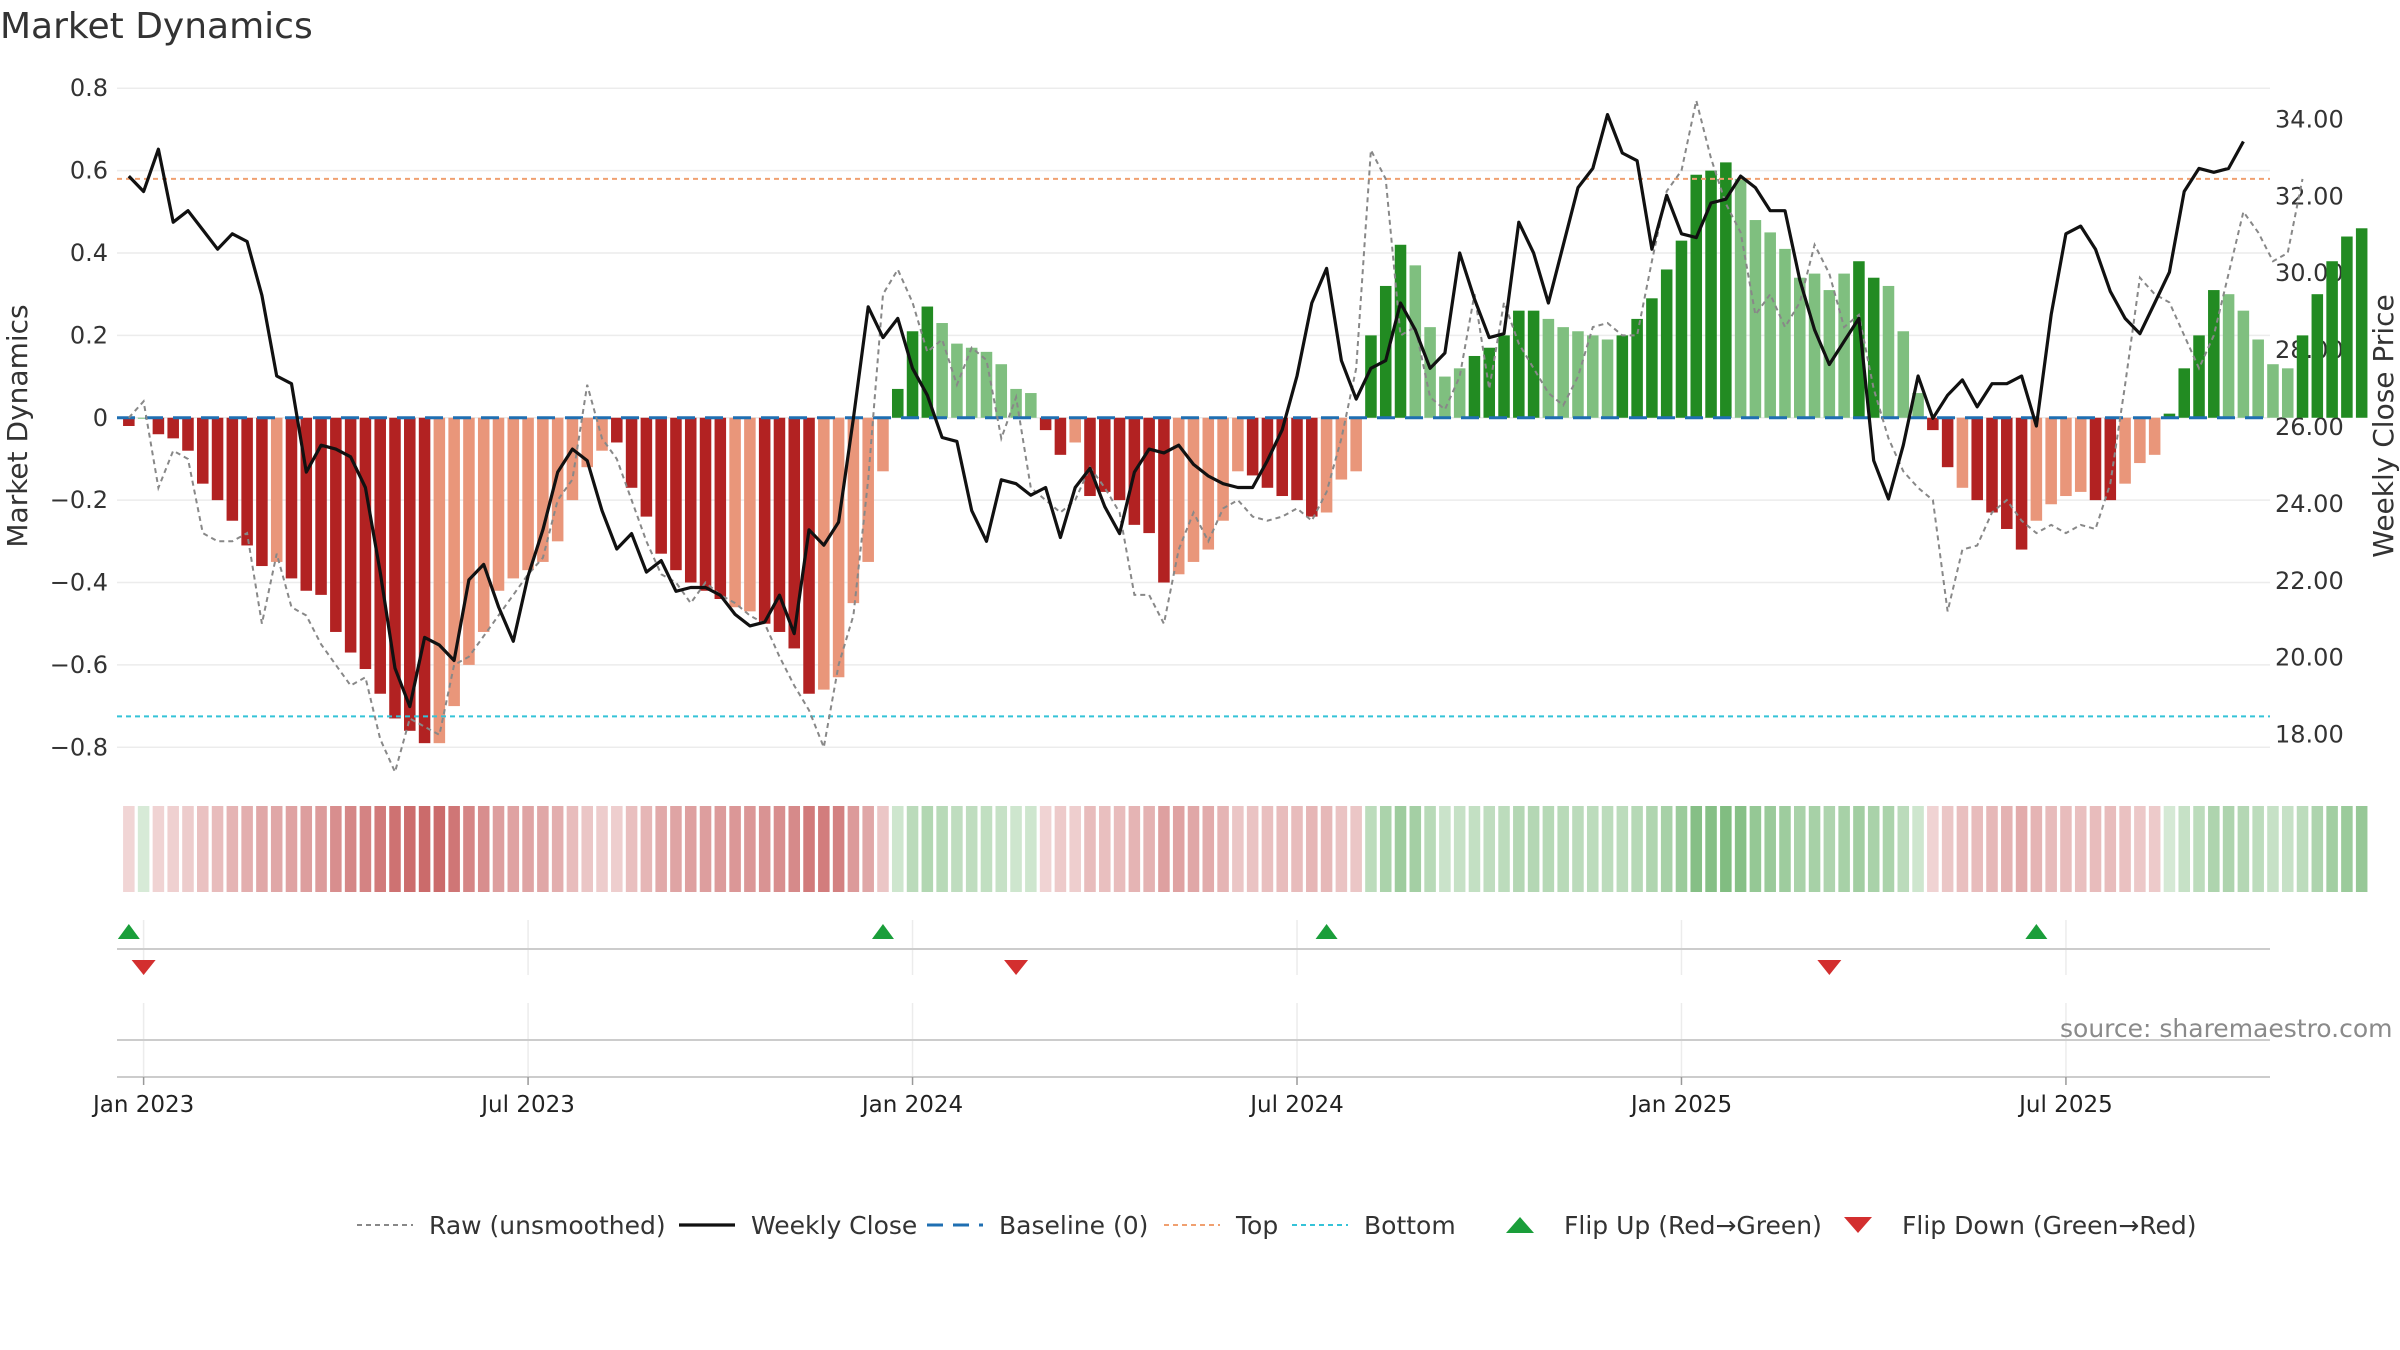 The width and height of the screenshot is (2400, 1350). Describe the element at coordinates (2309, 735) in the screenshot. I see `y2-tick-label: 18.00` at that location.